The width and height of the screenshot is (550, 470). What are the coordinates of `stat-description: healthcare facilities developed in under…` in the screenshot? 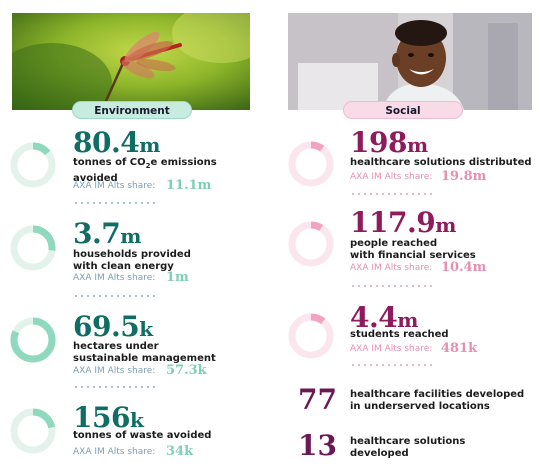 It's located at (437, 400).